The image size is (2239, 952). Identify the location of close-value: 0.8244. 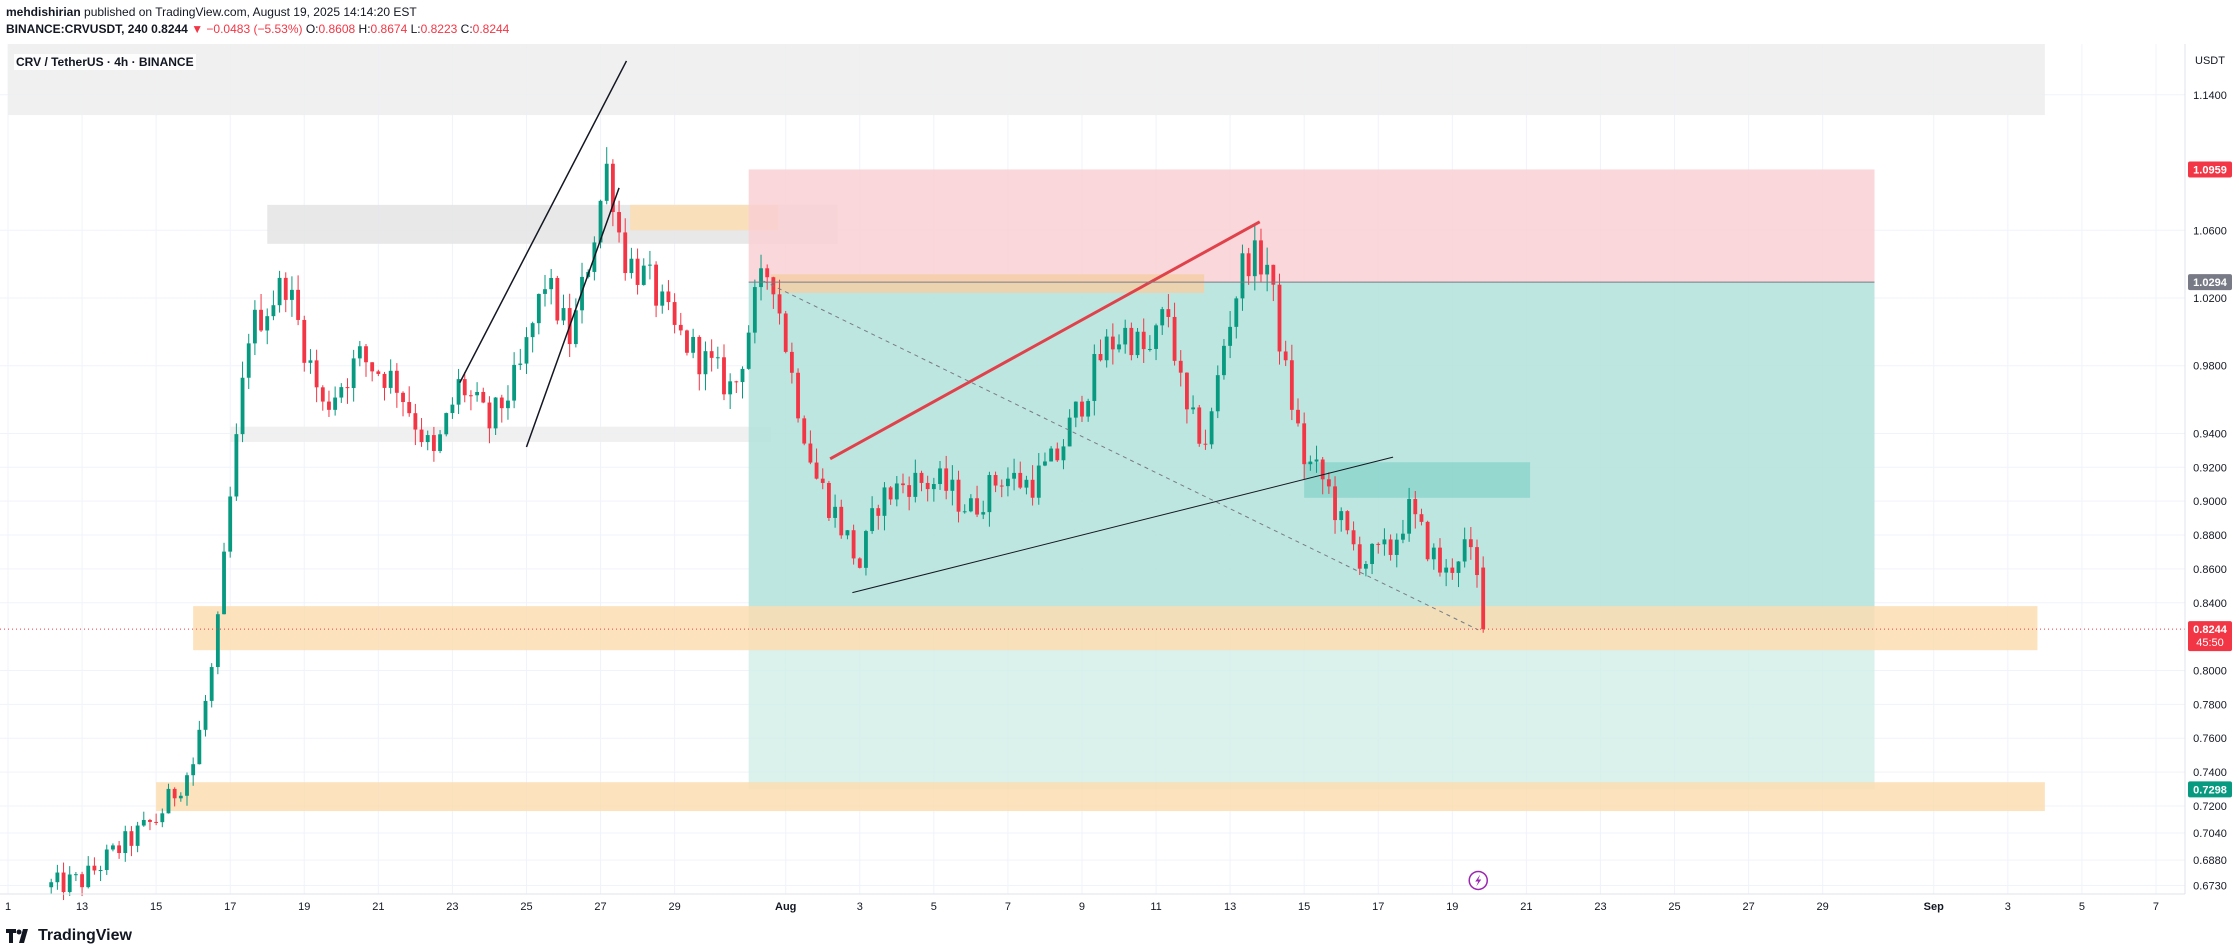
(491, 29).